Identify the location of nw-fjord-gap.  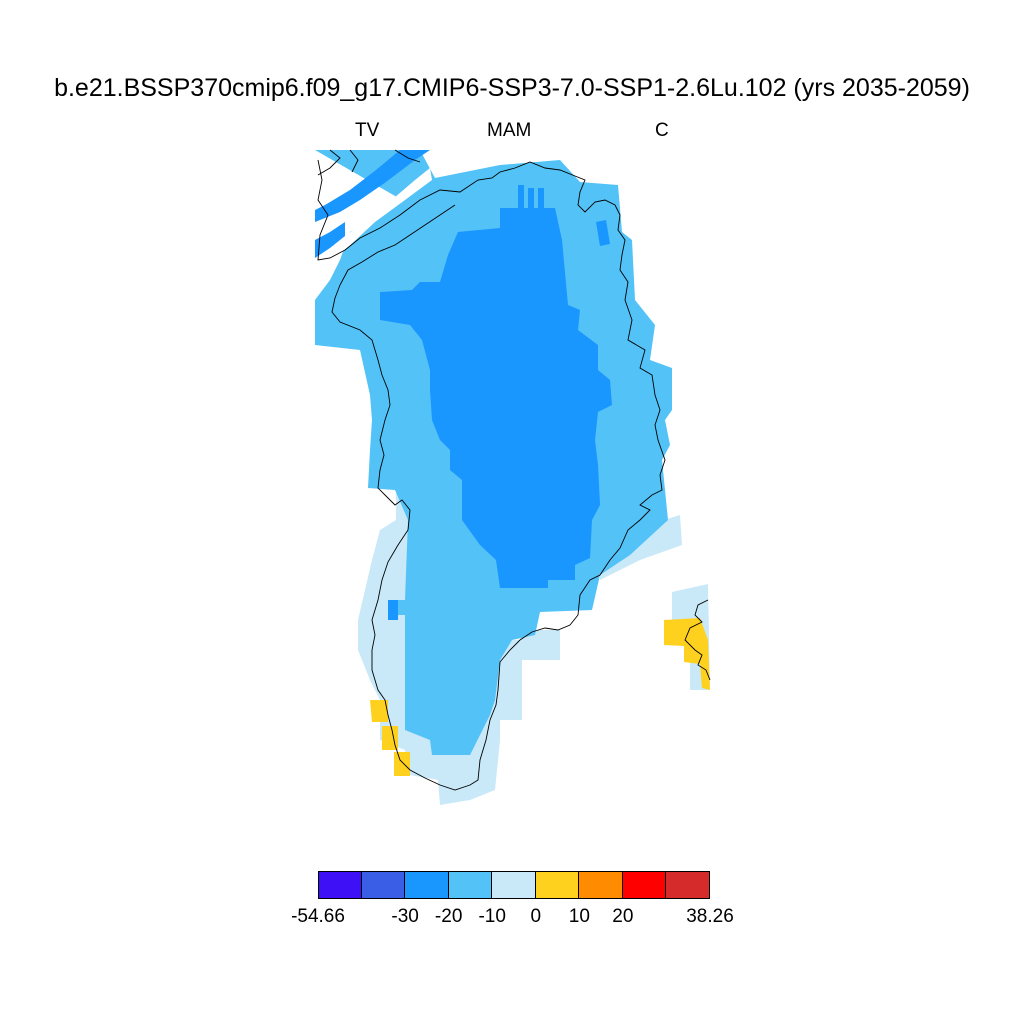
(373, 220).